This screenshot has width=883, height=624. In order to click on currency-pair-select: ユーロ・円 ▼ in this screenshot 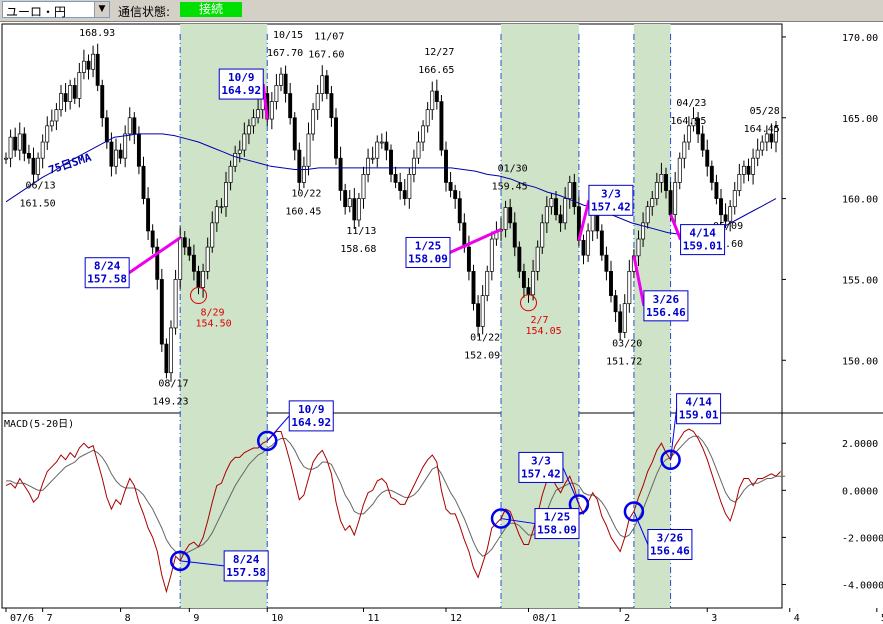, I will do `click(56, 10)`.